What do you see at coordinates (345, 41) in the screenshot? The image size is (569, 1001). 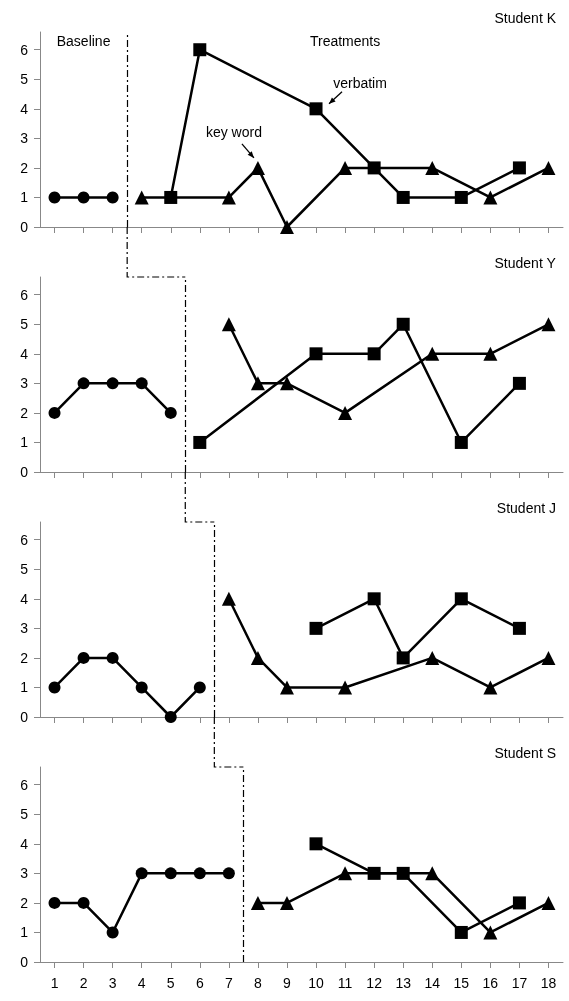 I see `annotation: Treatments` at bounding box center [345, 41].